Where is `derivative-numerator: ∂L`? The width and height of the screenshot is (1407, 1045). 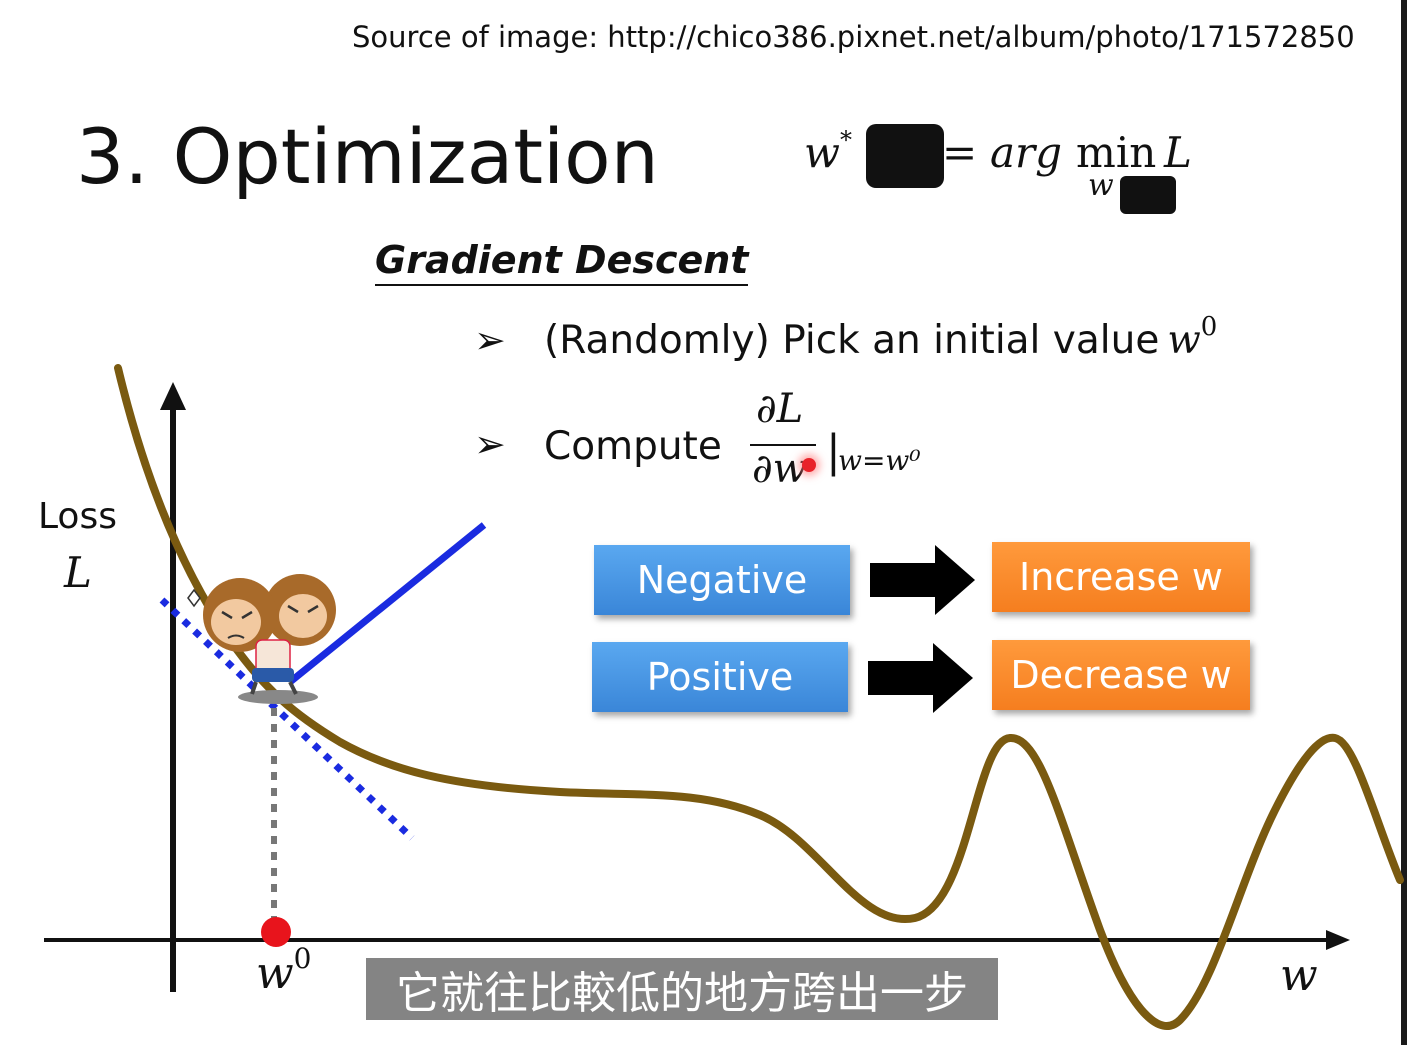 derivative-numerator: ∂L is located at coordinates (780, 409).